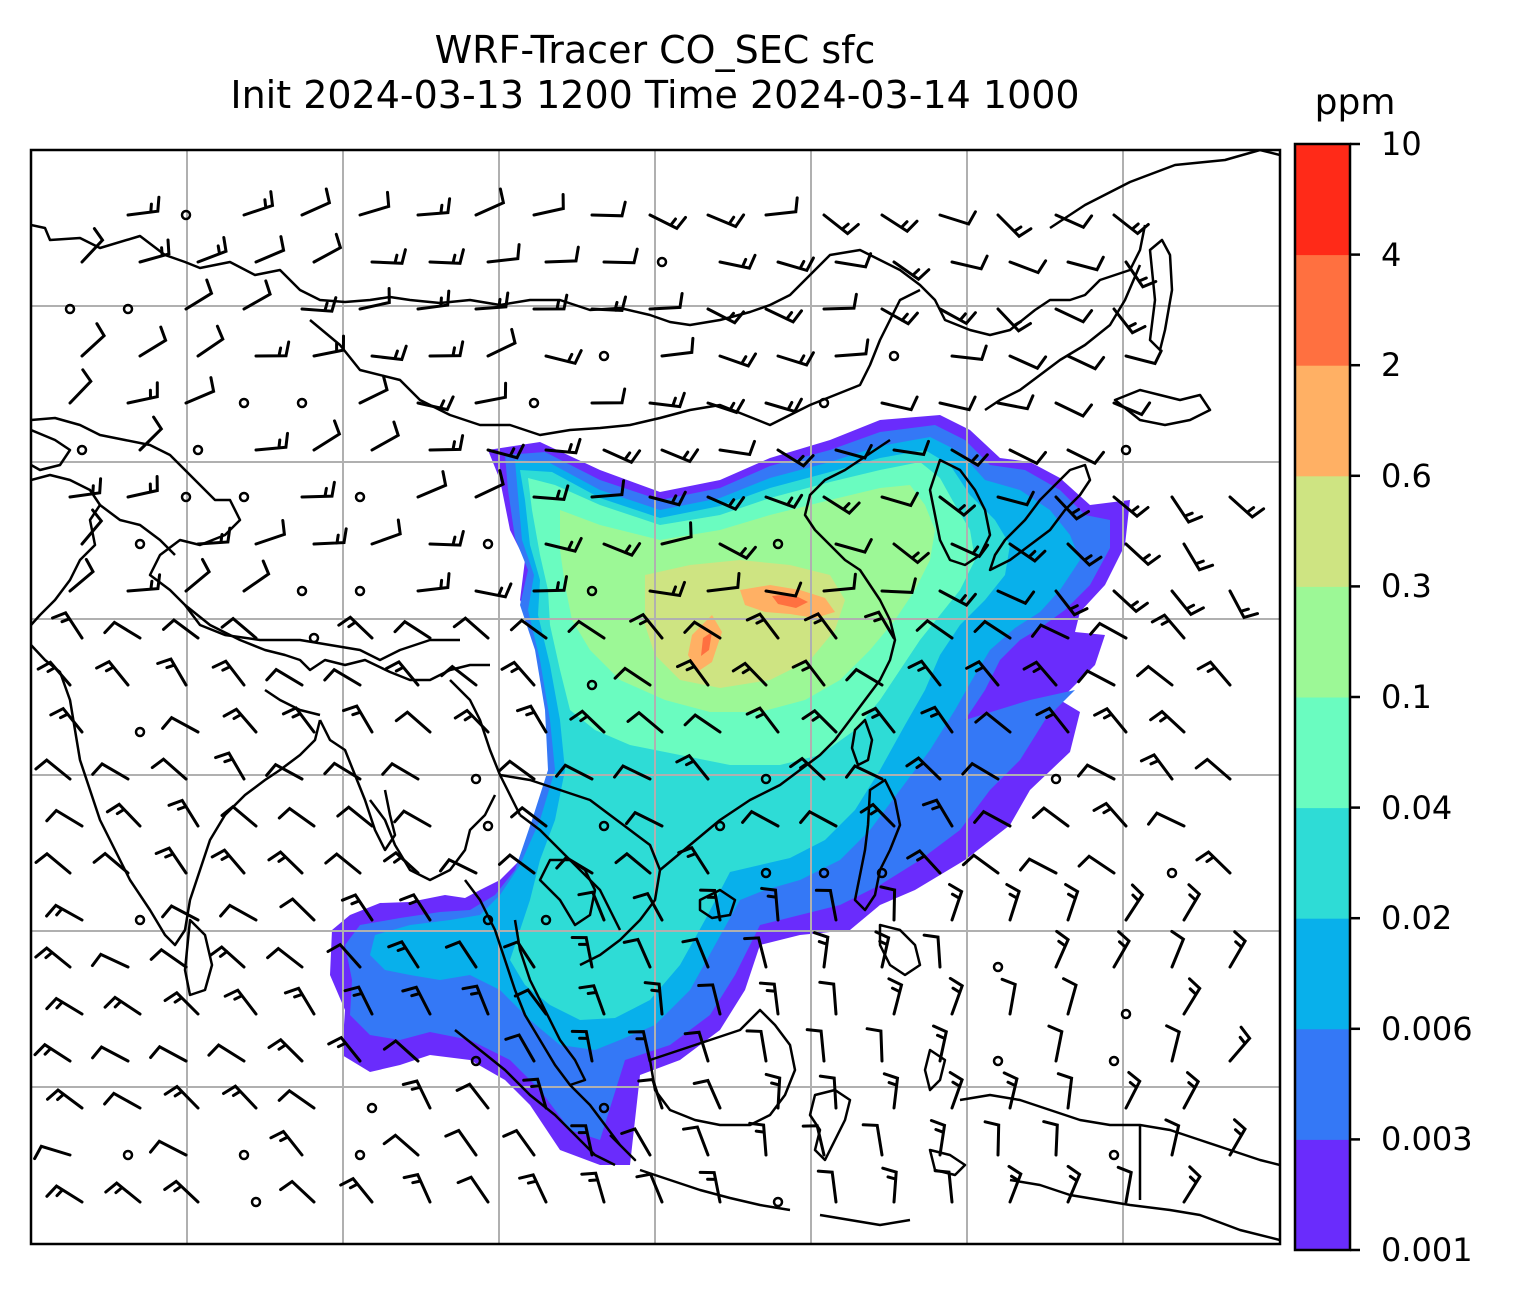 The image size is (1528, 1306). What do you see at coordinates (1427, 1028) in the screenshot?
I see `colorbar-tick-label: 0.006` at bounding box center [1427, 1028].